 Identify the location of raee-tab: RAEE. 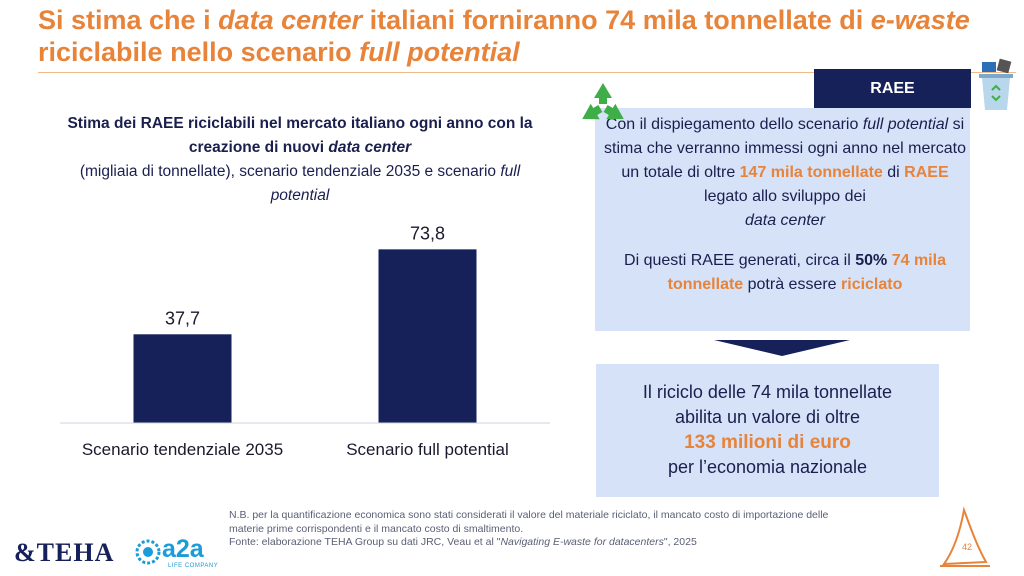
(892, 88).